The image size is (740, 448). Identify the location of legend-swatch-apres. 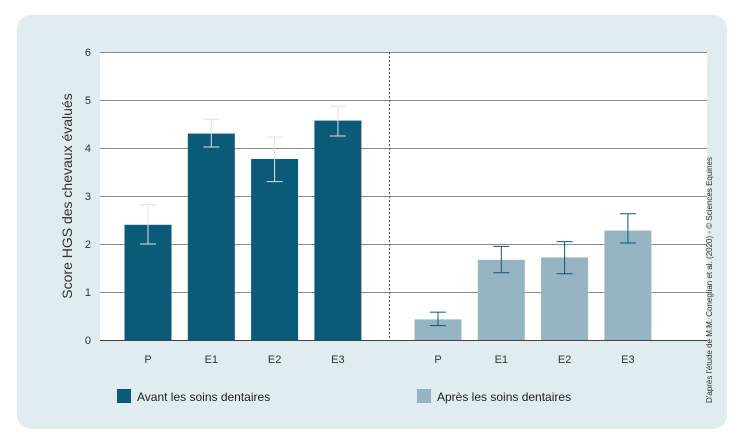
(424, 396).